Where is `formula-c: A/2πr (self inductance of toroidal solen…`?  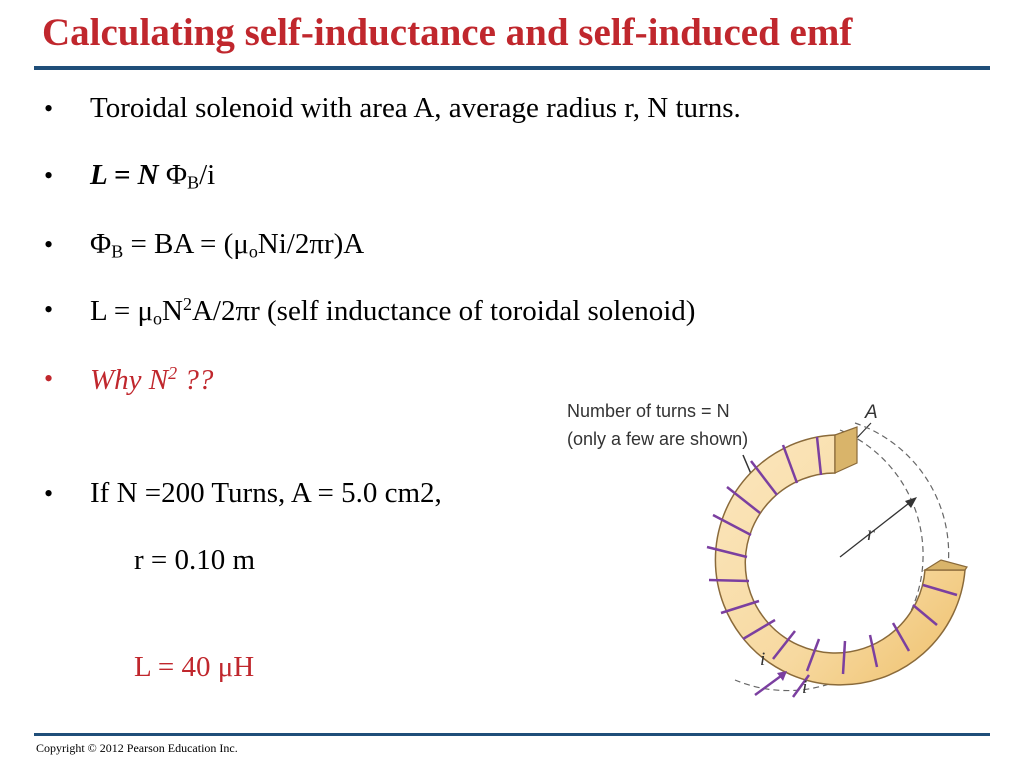
formula-c: A/2πr (self inductance of toroidal solen… is located at coordinates (443, 310).